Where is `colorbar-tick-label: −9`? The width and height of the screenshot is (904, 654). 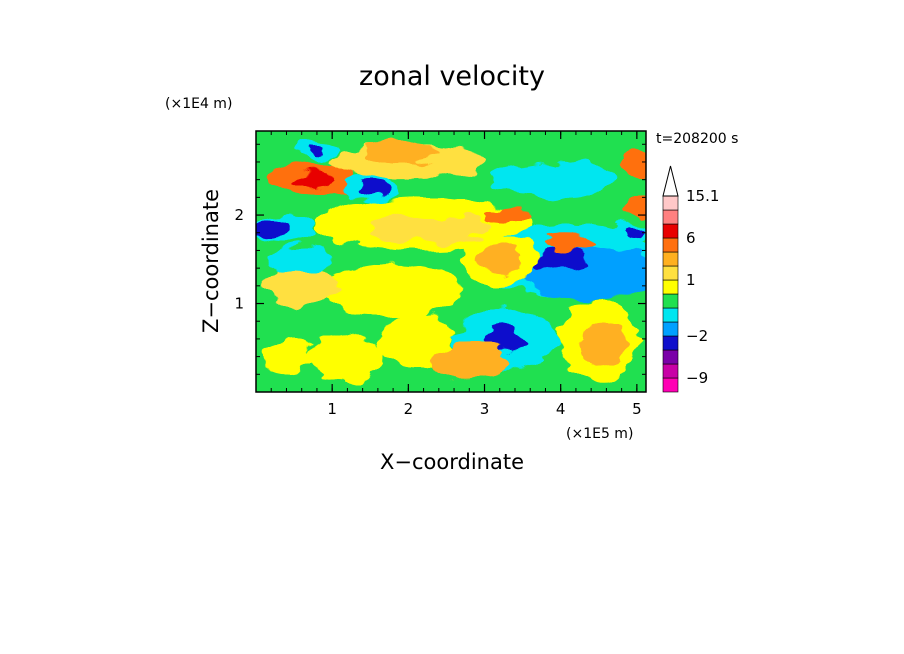
colorbar-tick-label: −9 is located at coordinates (697, 378).